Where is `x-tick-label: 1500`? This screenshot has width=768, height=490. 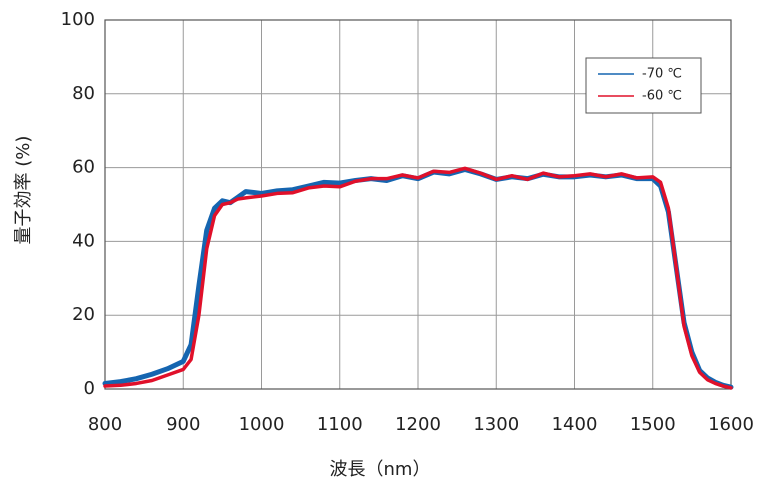 x-tick-label: 1500 is located at coordinates (653, 424).